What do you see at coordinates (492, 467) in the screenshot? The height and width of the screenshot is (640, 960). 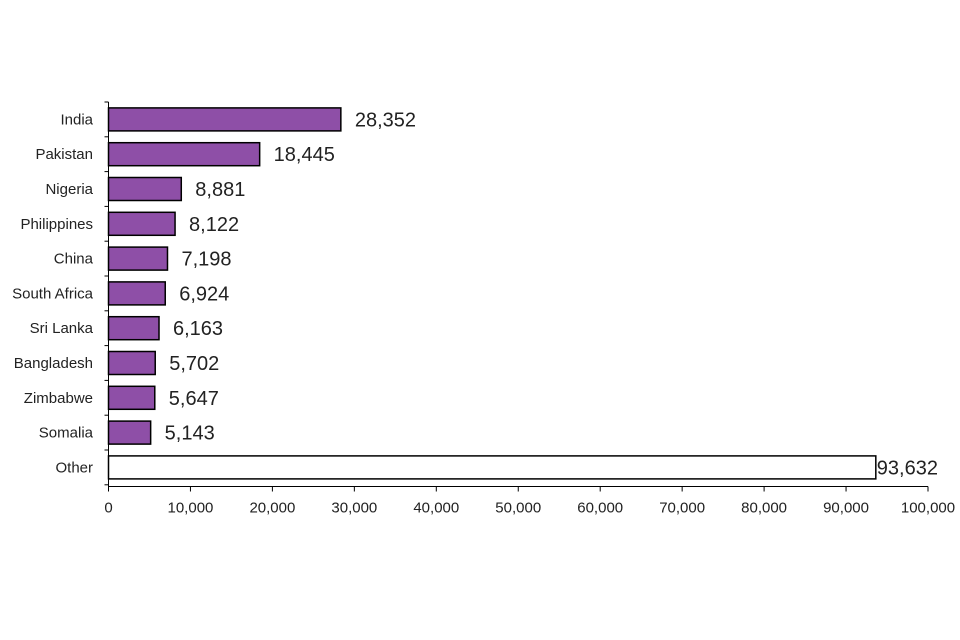 I see `bar-other` at bounding box center [492, 467].